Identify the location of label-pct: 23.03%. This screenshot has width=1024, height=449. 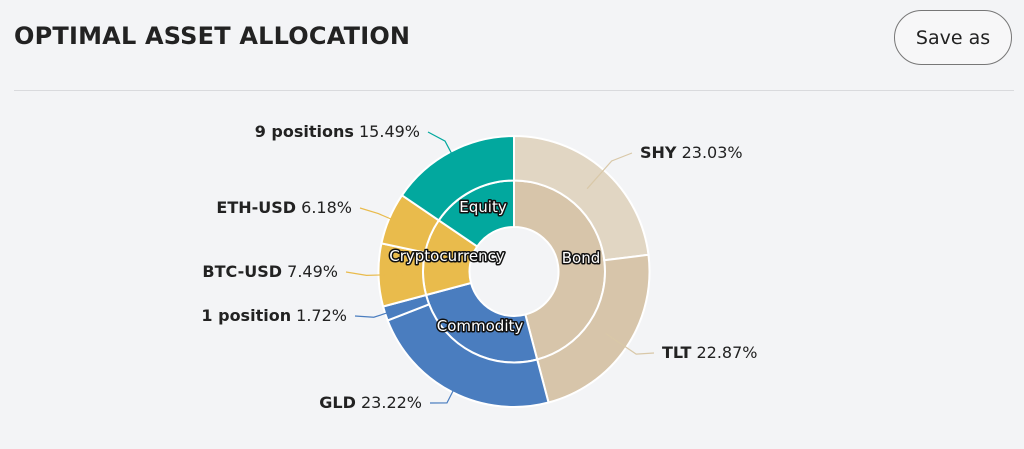
(710, 152).